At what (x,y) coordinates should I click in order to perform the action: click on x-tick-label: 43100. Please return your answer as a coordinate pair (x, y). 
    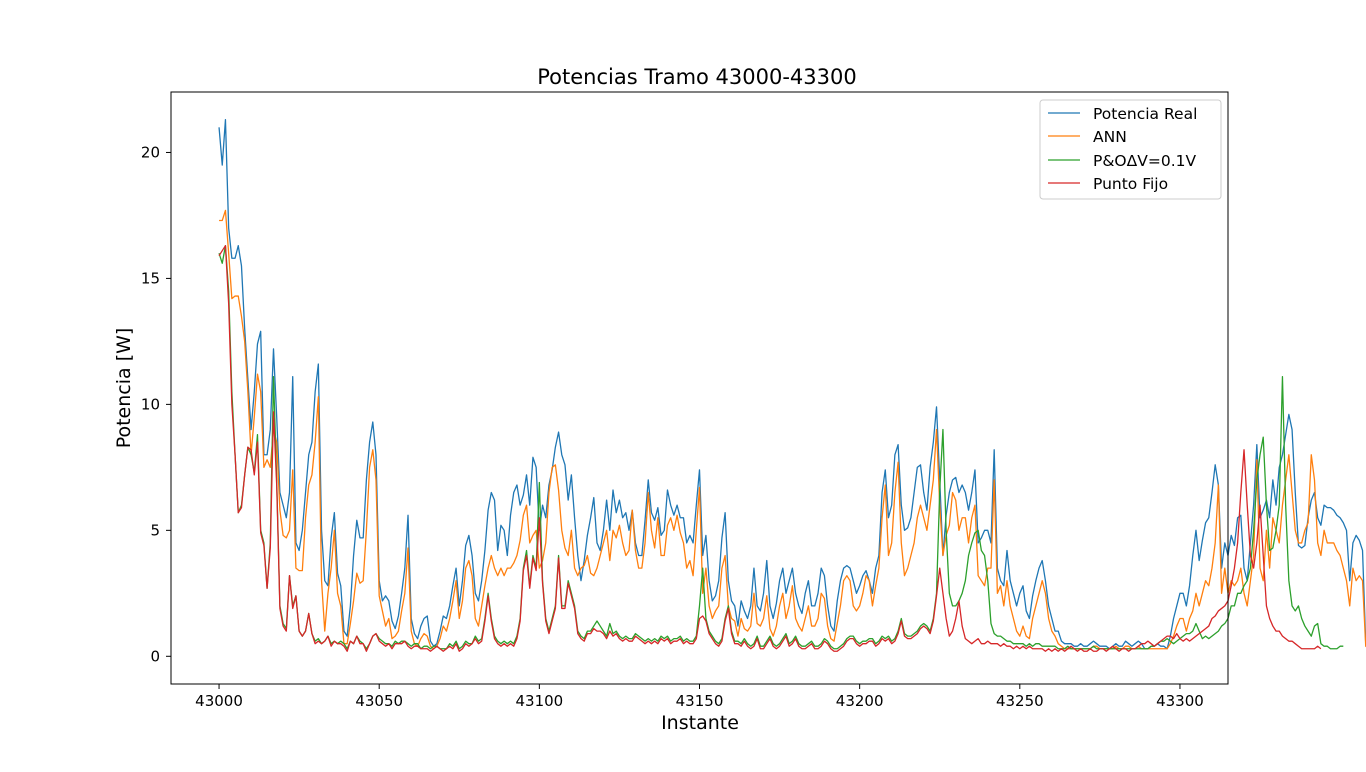
    Looking at the image, I should click on (539, 701).